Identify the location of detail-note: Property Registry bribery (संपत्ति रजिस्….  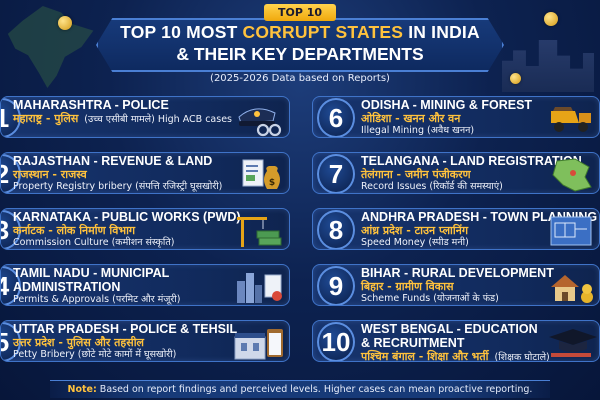
(118, 186).